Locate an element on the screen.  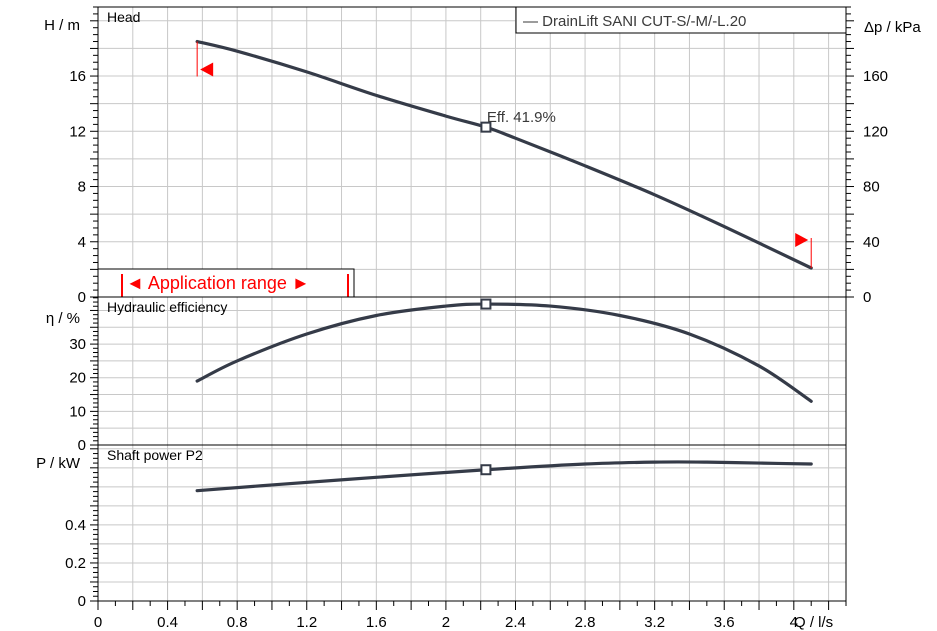
right-axis-label: Δp / kPa is located at coordinates (892, 27).